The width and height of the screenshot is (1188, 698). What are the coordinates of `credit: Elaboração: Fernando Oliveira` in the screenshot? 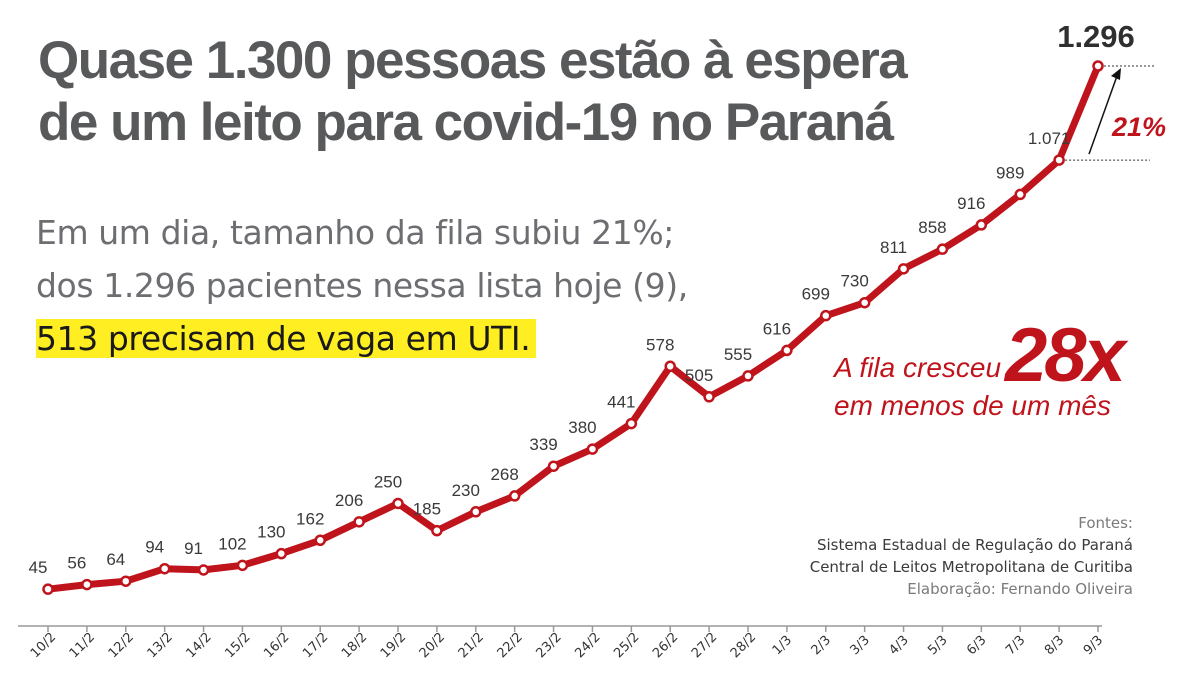 It's located at (1020, 589).